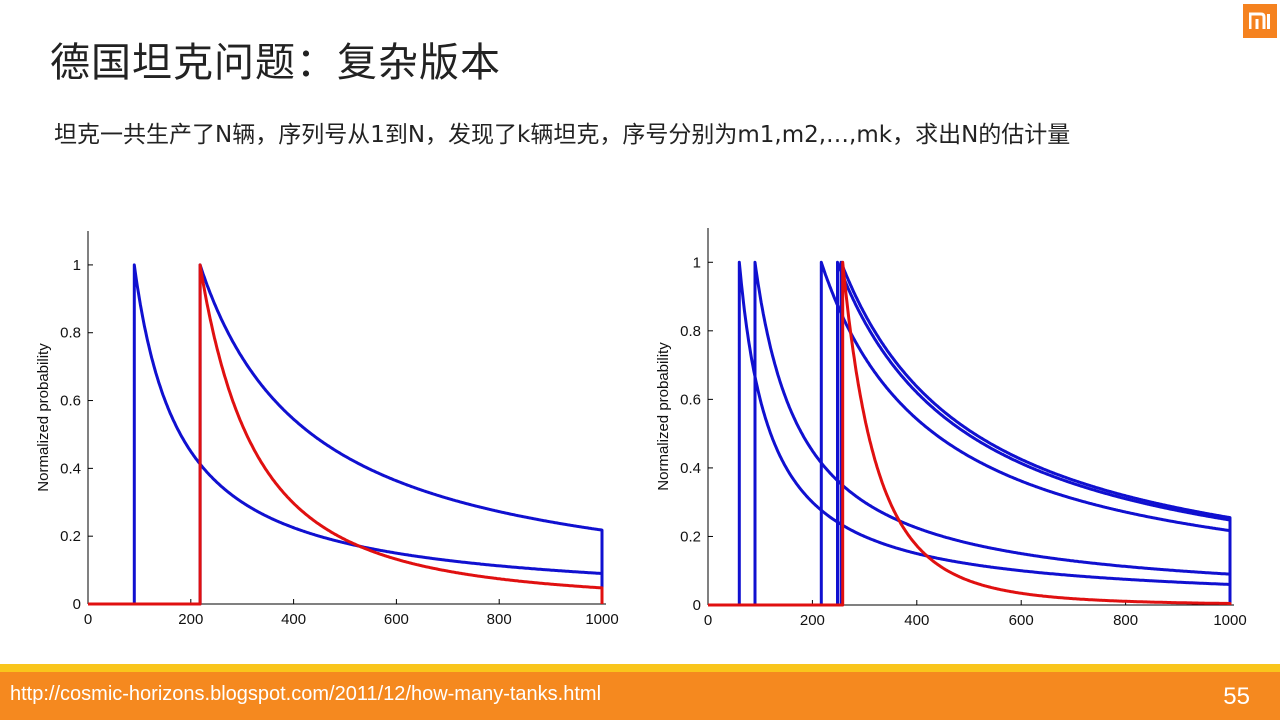 This screenshot has width=1280, height=720. Describe the element at coordinates (1236, 696) in the screenshot. I see `page-number: 55` at that location.